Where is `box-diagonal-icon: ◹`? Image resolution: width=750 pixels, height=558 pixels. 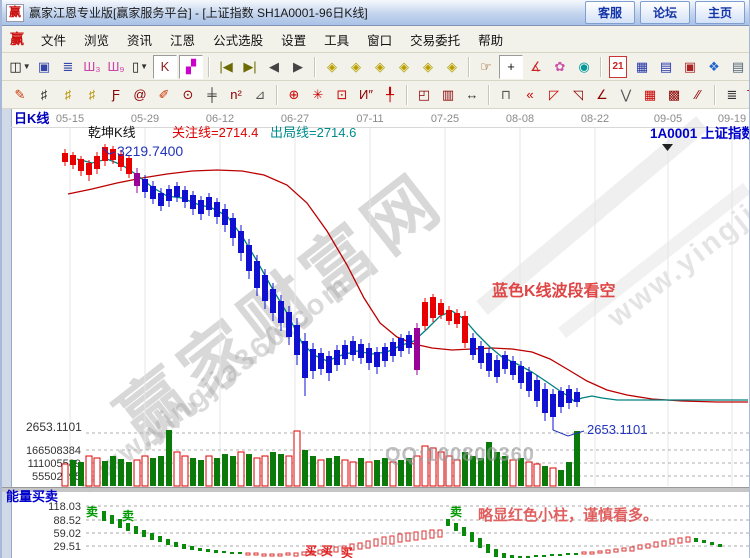 box-diagonal-icon: ◹ is located at coordinates (578, 94).